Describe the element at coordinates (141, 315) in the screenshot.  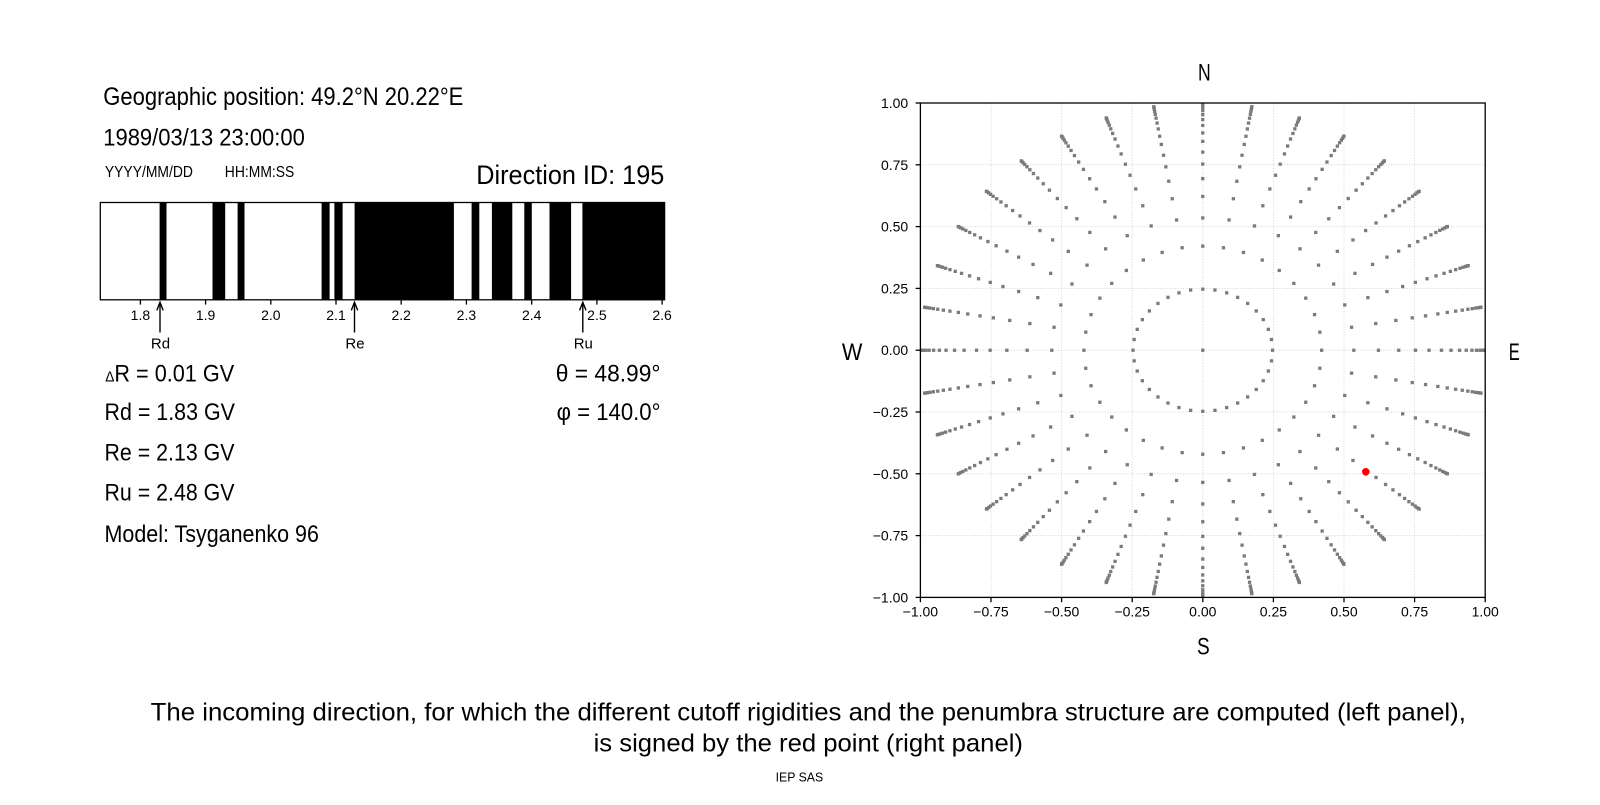
I see `svg-text: 1.8` at that location.